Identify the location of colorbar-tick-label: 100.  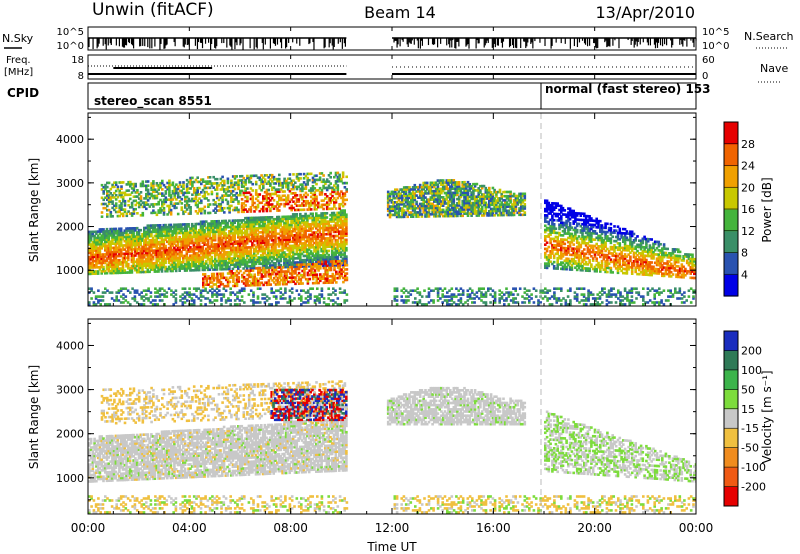
(751, 370).